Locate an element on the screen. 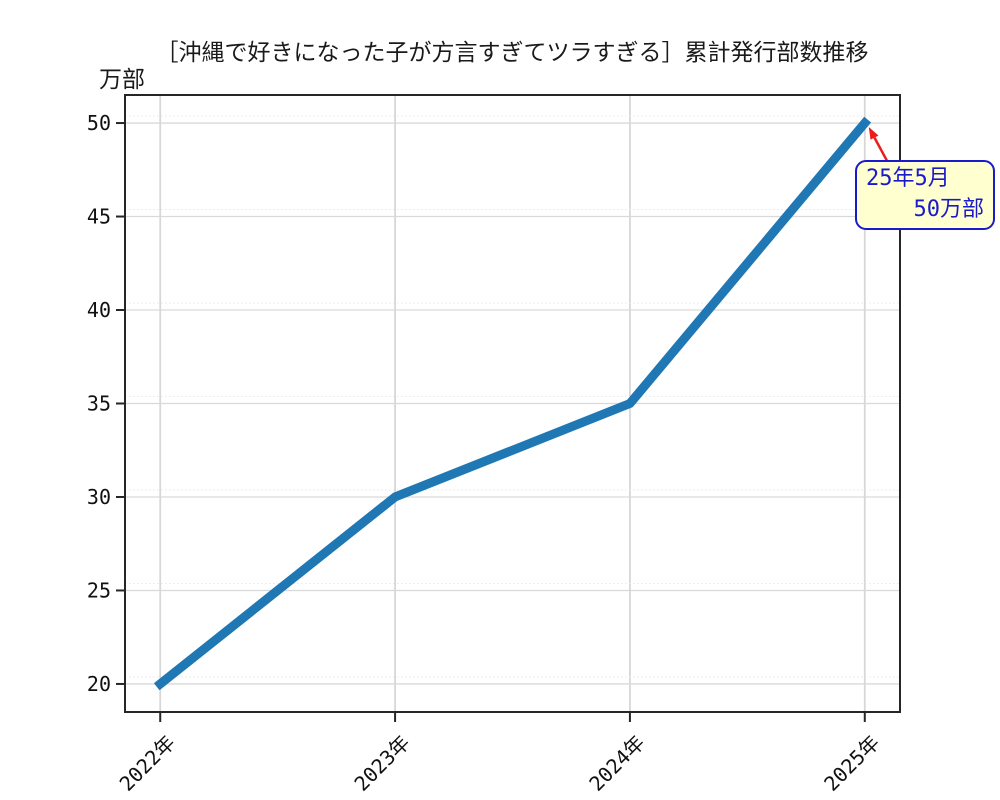 This screenshot has width=1000, height=800. y-tick-label: 40 is located at coordinates (99, 310).